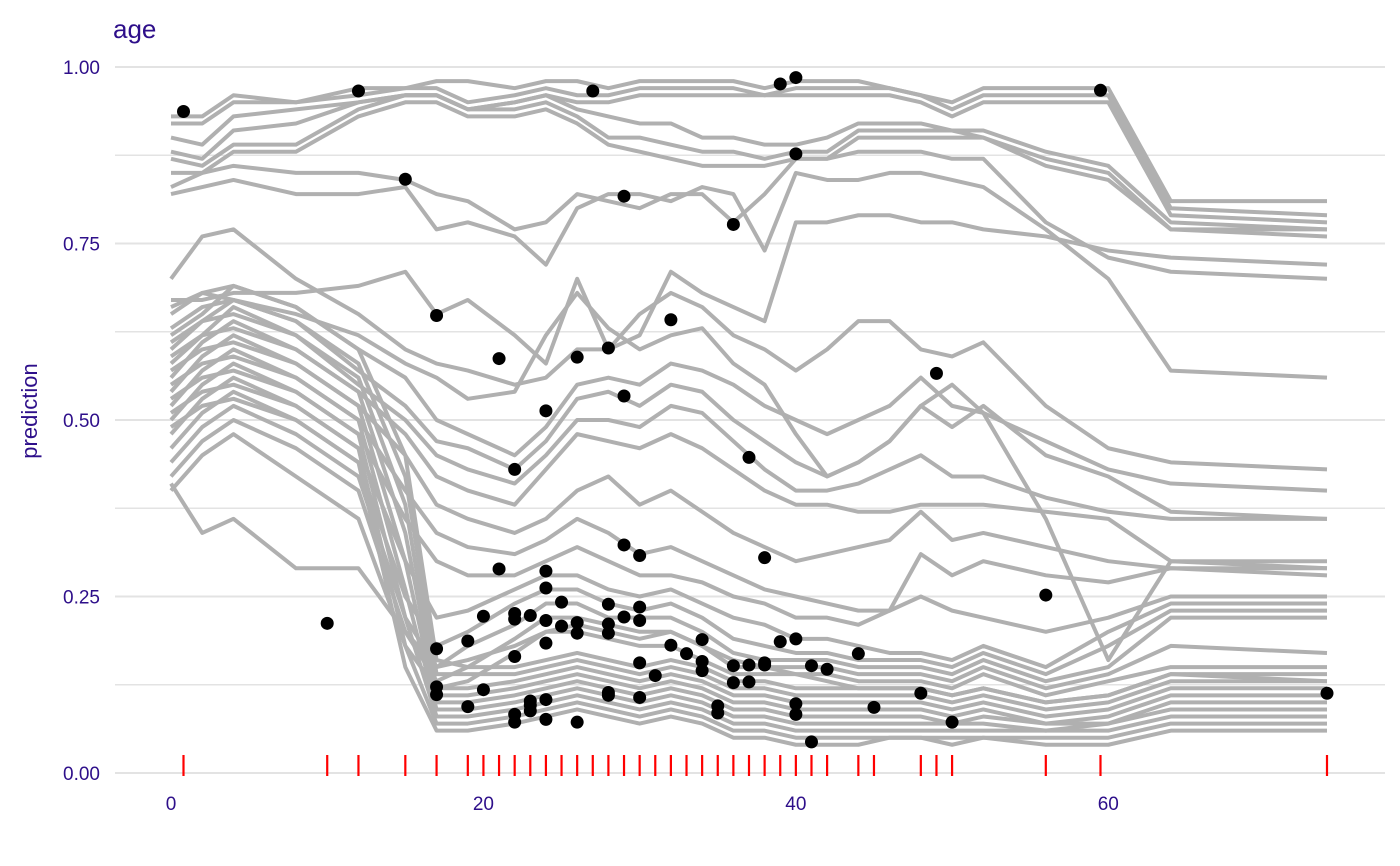  What do you see at coordinates (171, 804) in the screenshot?
I see `x-tick-label: 0` at bounding box center [171, 804].